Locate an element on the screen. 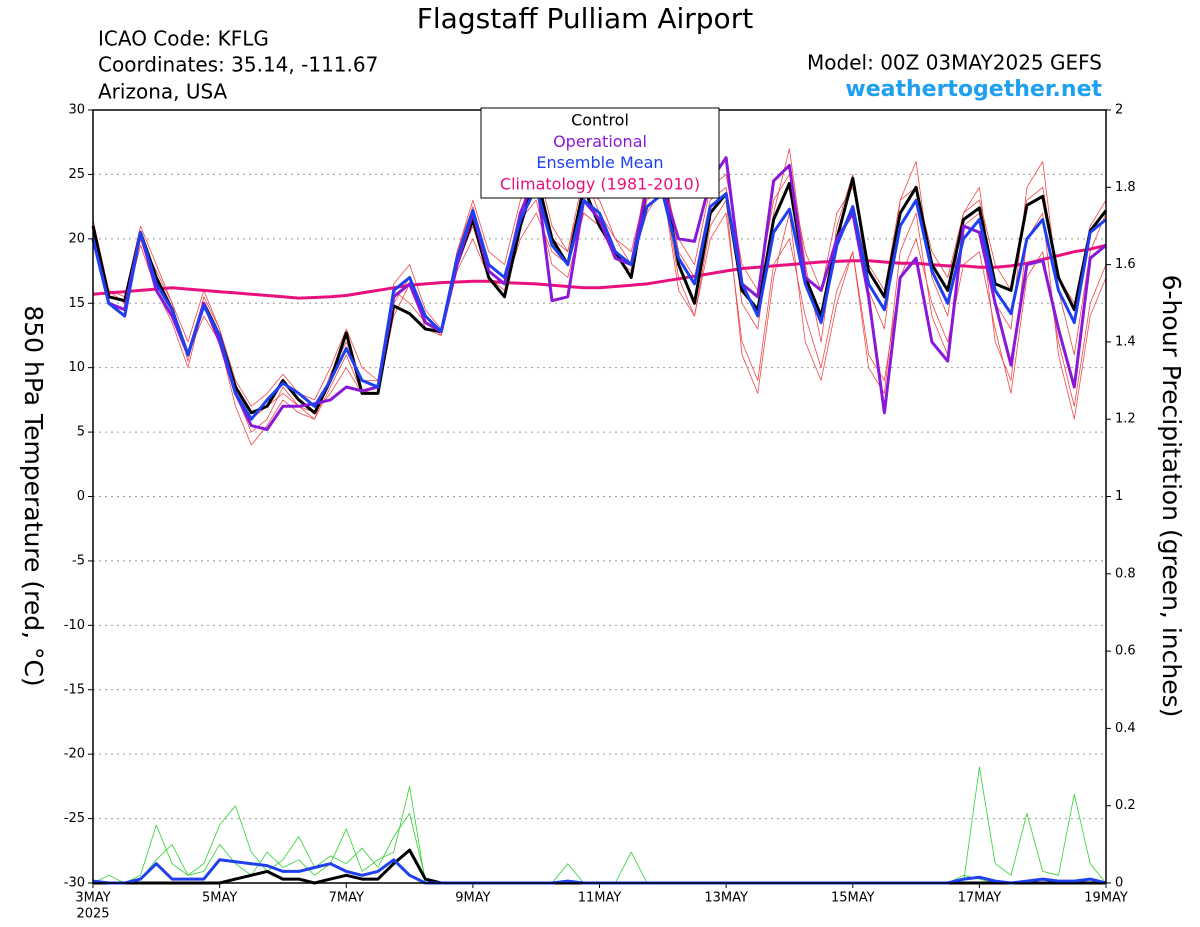 Image resolution: width=1200 pixels, height=927 pixels. y-tick-label: -5 is located at coordinates (78, 560).